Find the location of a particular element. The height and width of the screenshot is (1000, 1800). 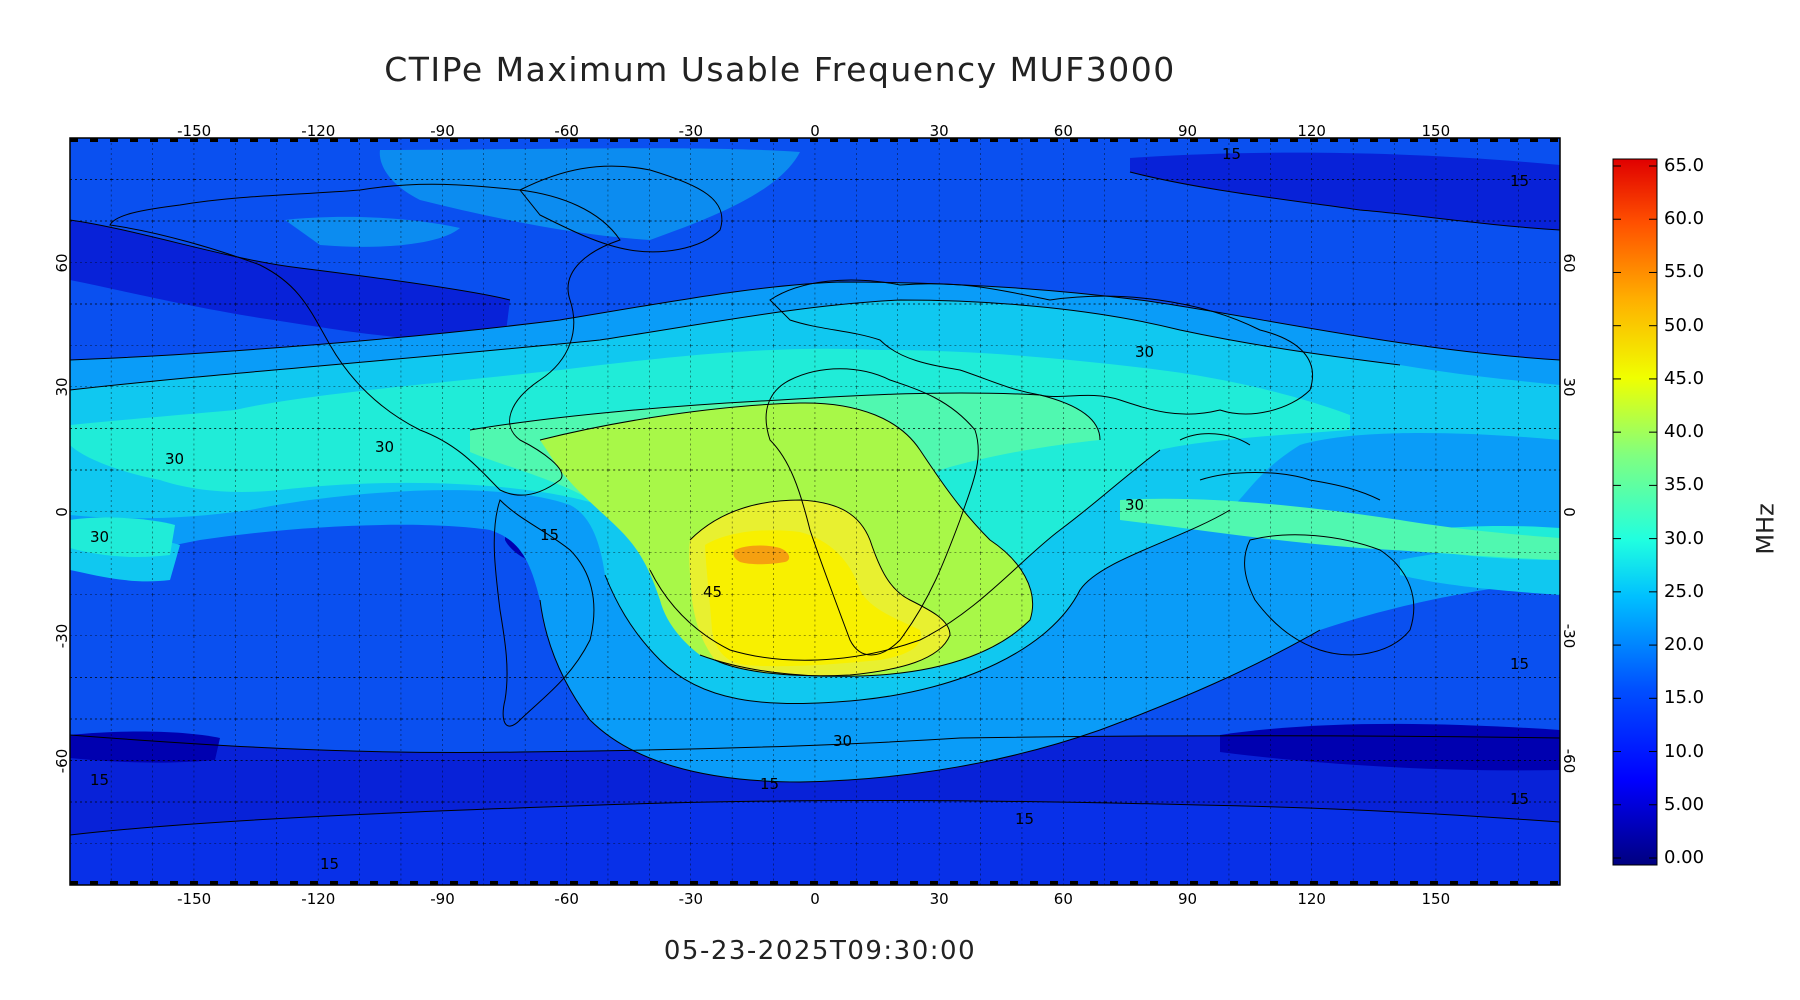

colorbar-tick-label: 0.00 is located at coordinates (1684, 857).